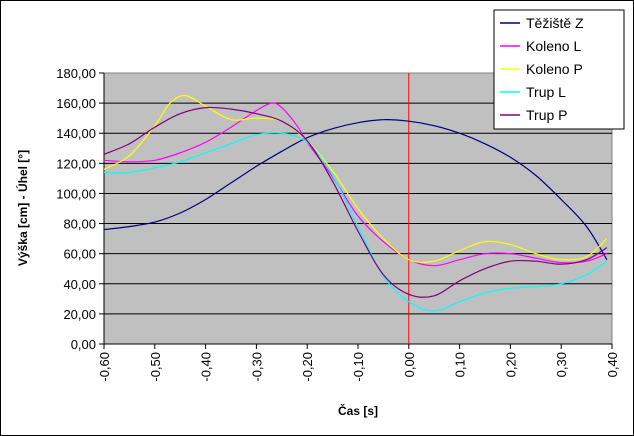 Image resolution: width=634 pixels, height=436 pixels. Describe the element at coordinates (307, 367) in the screenshot. I see `x-tick-label: -0,20` at that location.